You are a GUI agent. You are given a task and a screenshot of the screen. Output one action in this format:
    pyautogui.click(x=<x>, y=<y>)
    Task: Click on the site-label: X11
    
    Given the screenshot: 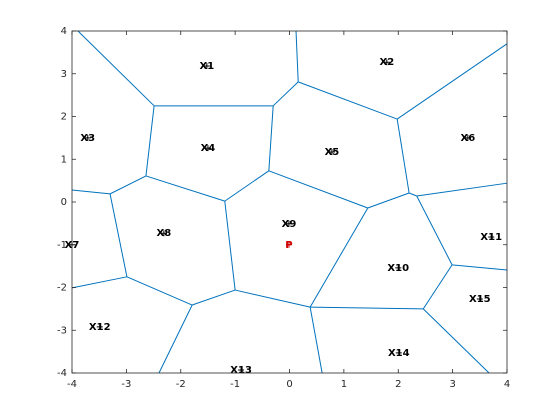 What is the action you would take?
    pyautogui.click(x=491, y=237)
    